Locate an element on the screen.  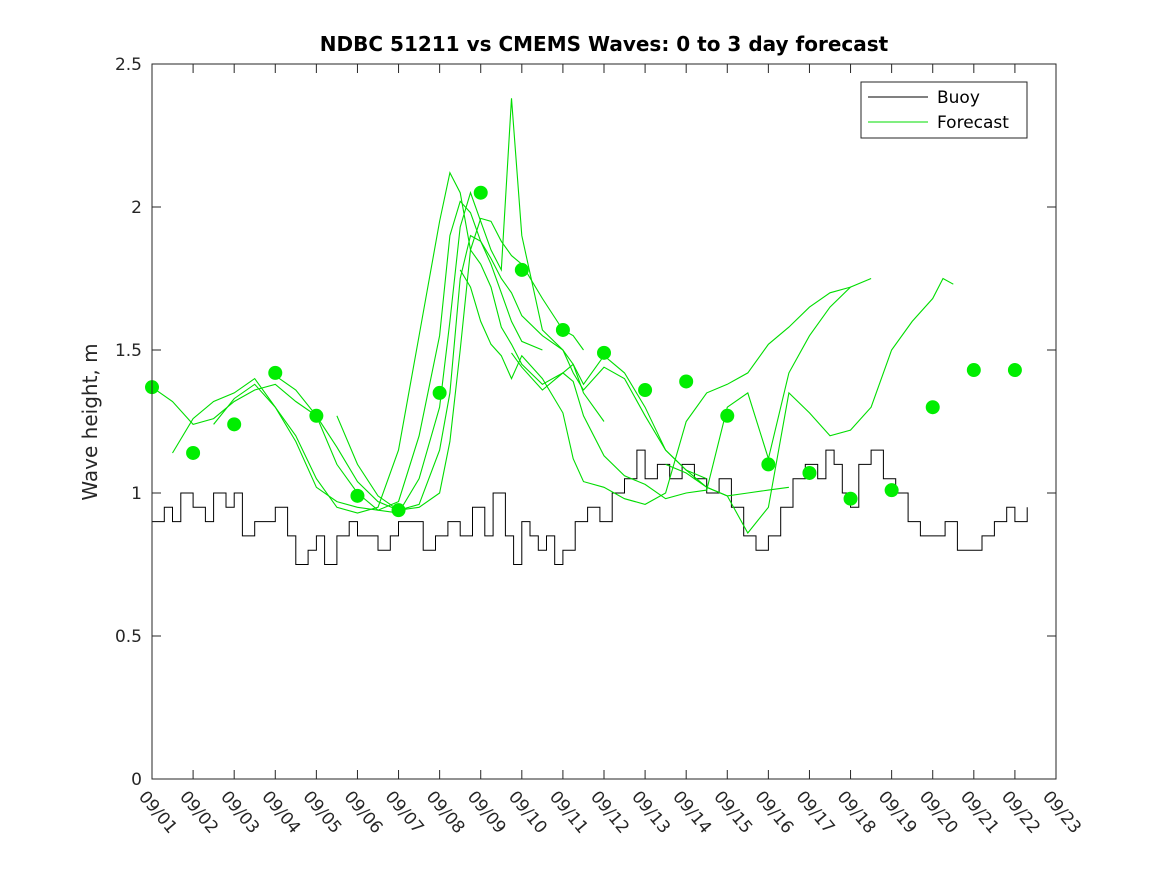
legend: Buoy Forecast is located at coordinates (944, 110).